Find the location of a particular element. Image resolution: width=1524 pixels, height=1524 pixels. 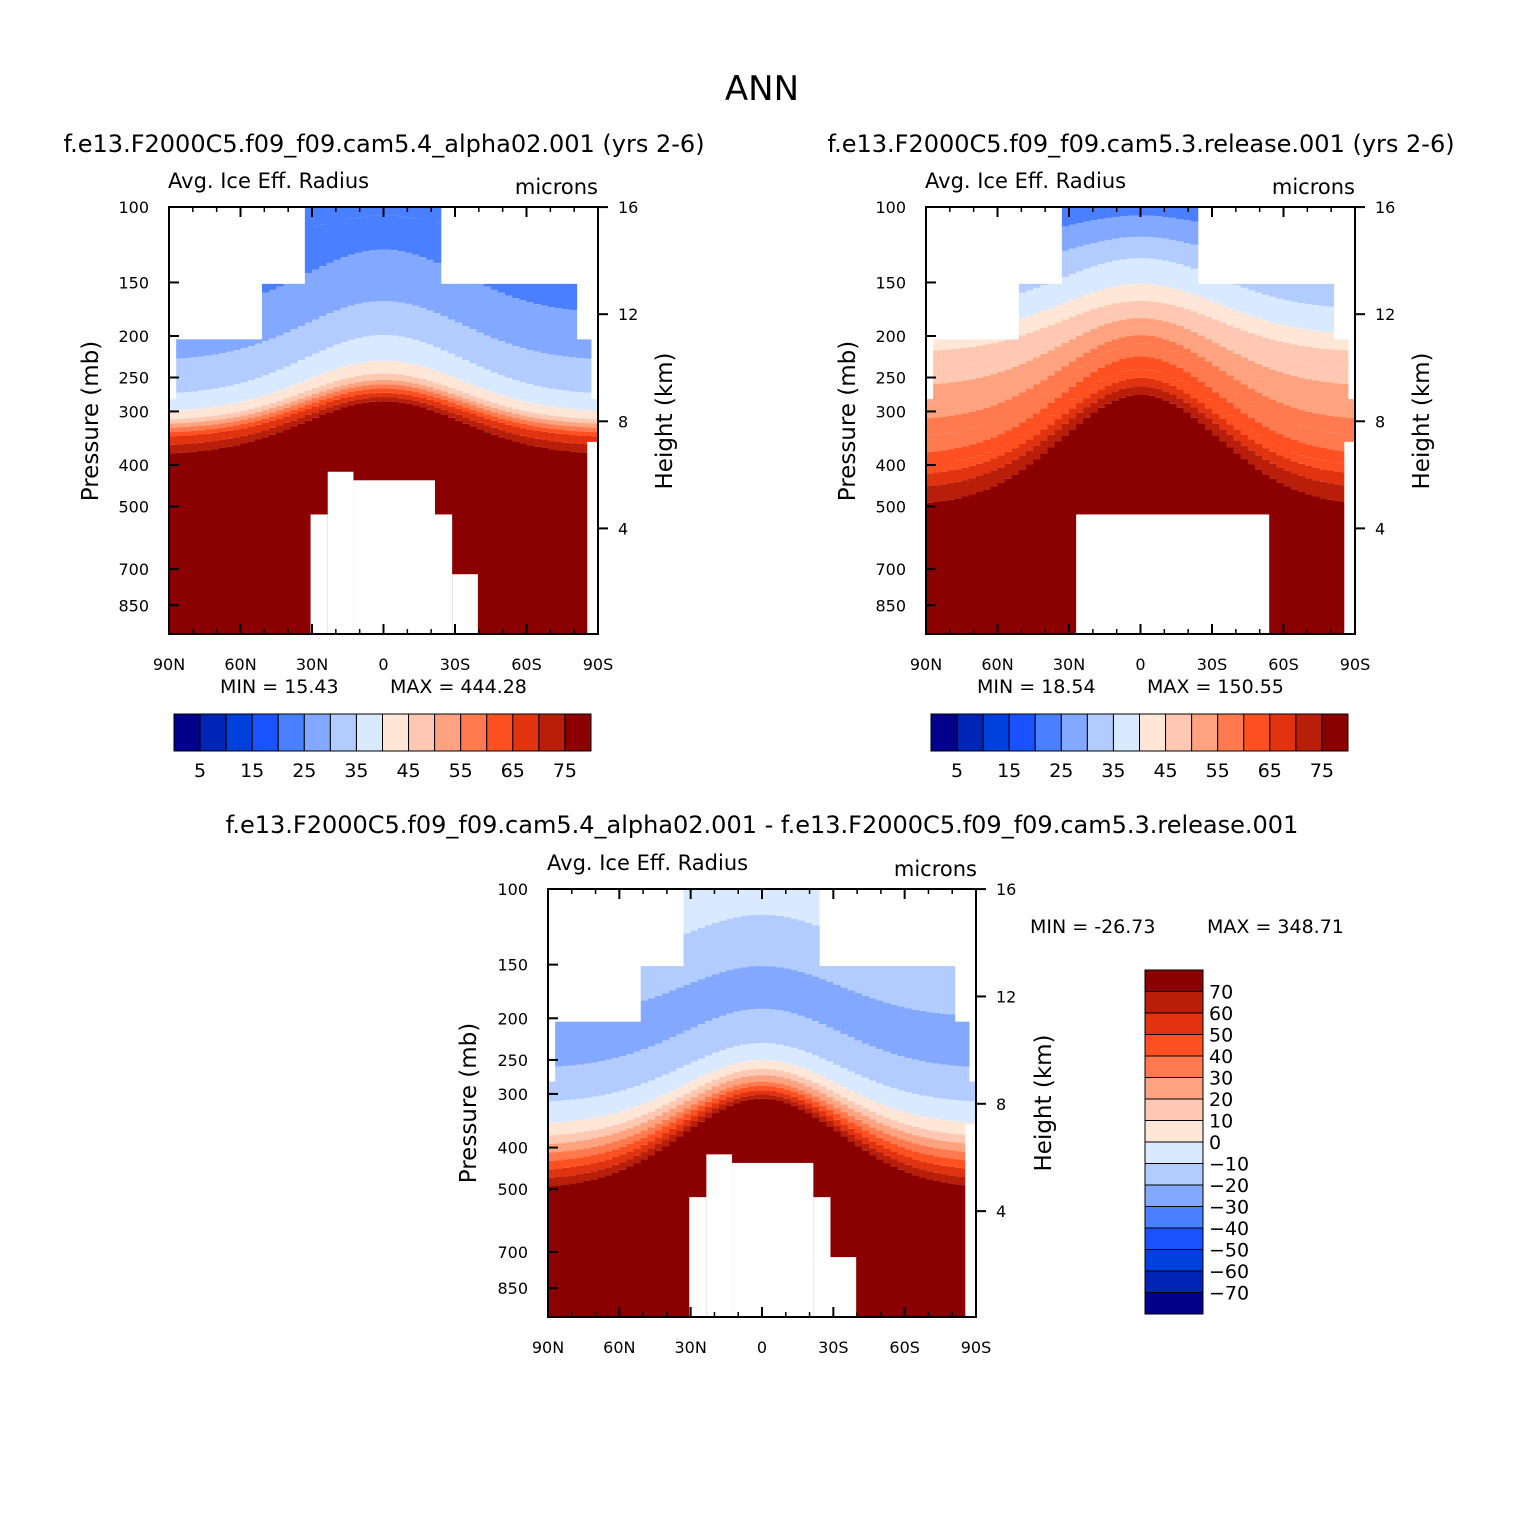

y-tick-label: 200 is located at coordinates (133, 336).